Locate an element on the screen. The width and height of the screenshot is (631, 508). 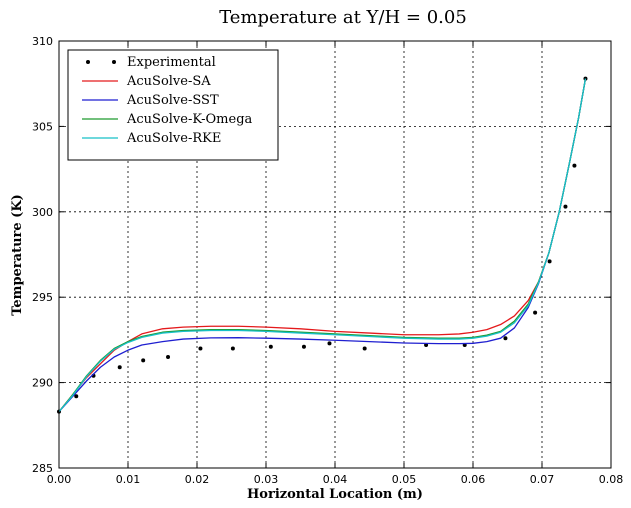
legend-label: AcuSolve-K-Omega is located at coordinates (189, 119).